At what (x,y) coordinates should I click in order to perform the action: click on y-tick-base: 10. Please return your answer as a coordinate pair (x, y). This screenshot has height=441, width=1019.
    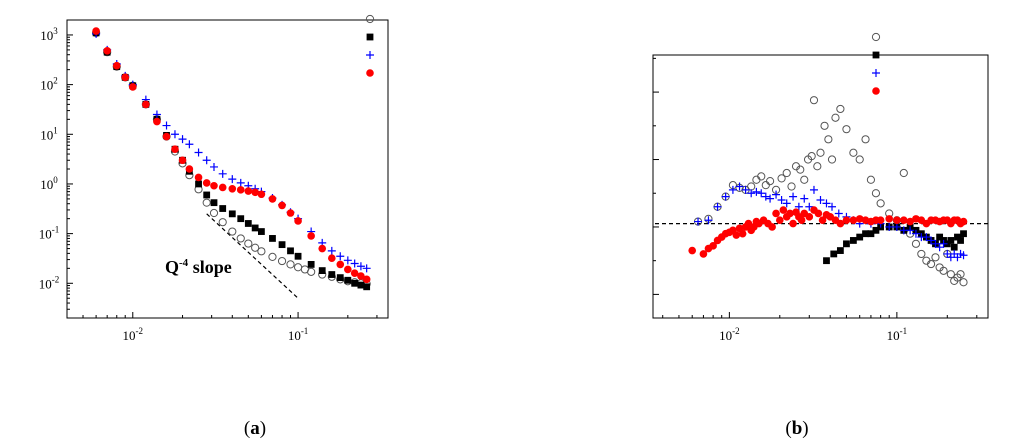
    Looking at the image, I should click on (46, 134).